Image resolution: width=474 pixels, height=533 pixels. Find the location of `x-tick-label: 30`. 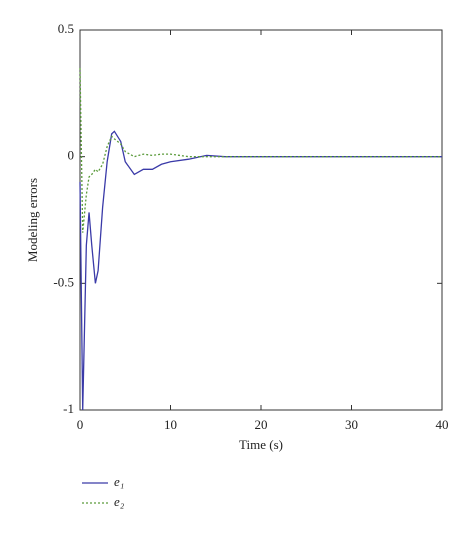

x-tick-label: 30 is located at coordinates (351, 424).